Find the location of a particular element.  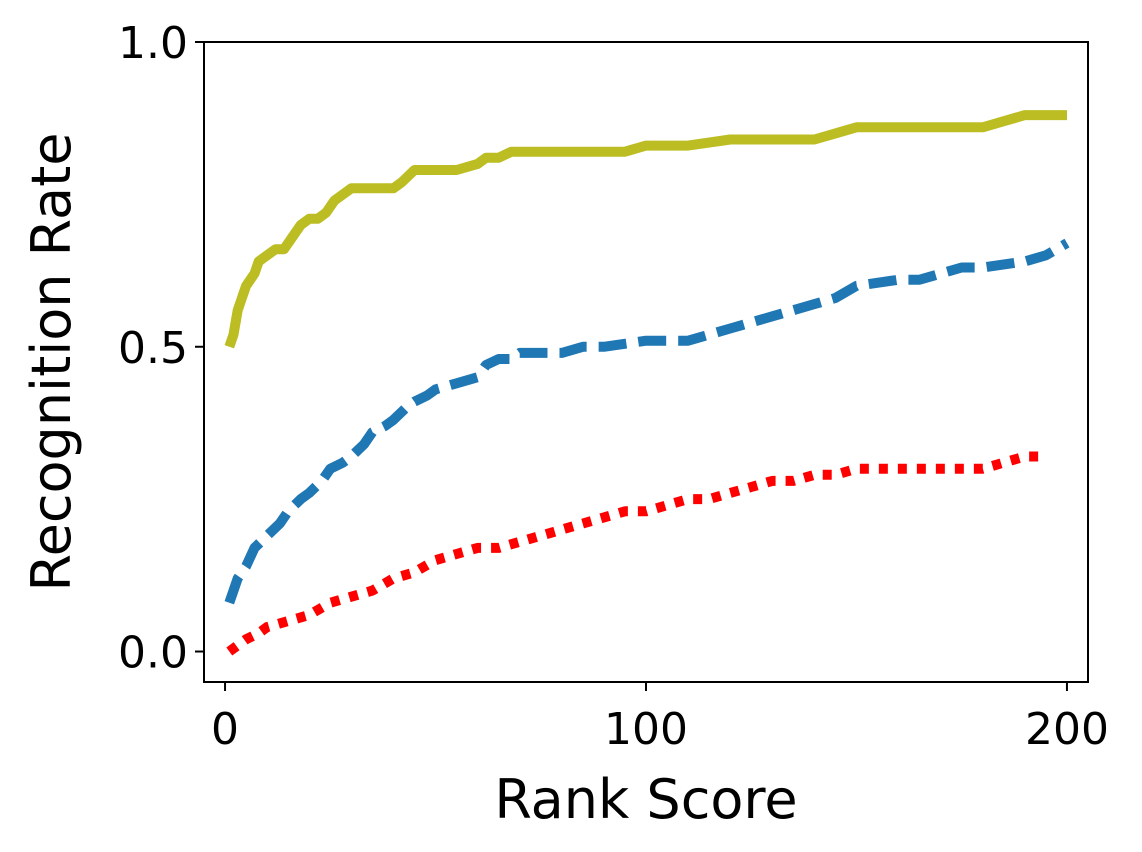

x-tick-label: 0 is located at coordinates (225, 729).